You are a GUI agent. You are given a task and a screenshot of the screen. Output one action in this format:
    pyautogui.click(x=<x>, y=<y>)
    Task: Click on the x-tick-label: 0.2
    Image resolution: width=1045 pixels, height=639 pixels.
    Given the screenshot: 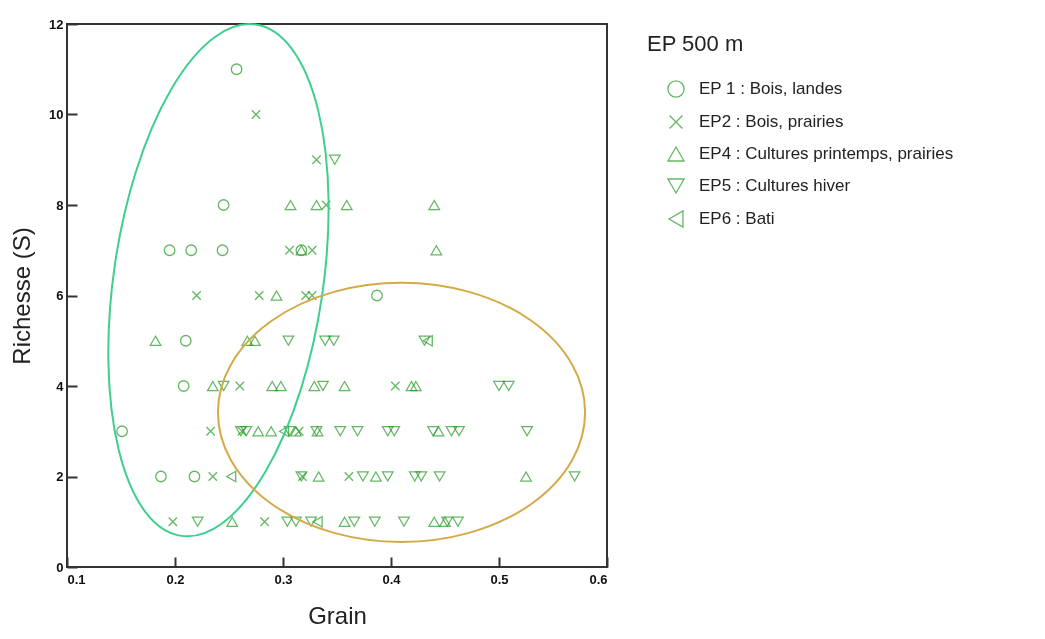 What is the action you would take?
    pyautogui.click(x=175, y=579)
    